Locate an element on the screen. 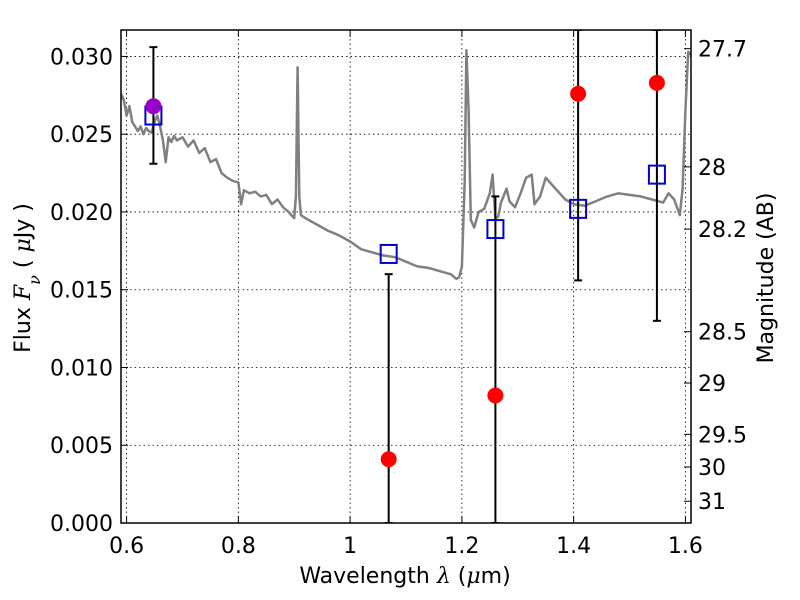  y-label-sub: ν is located at coordinates (34, 280).